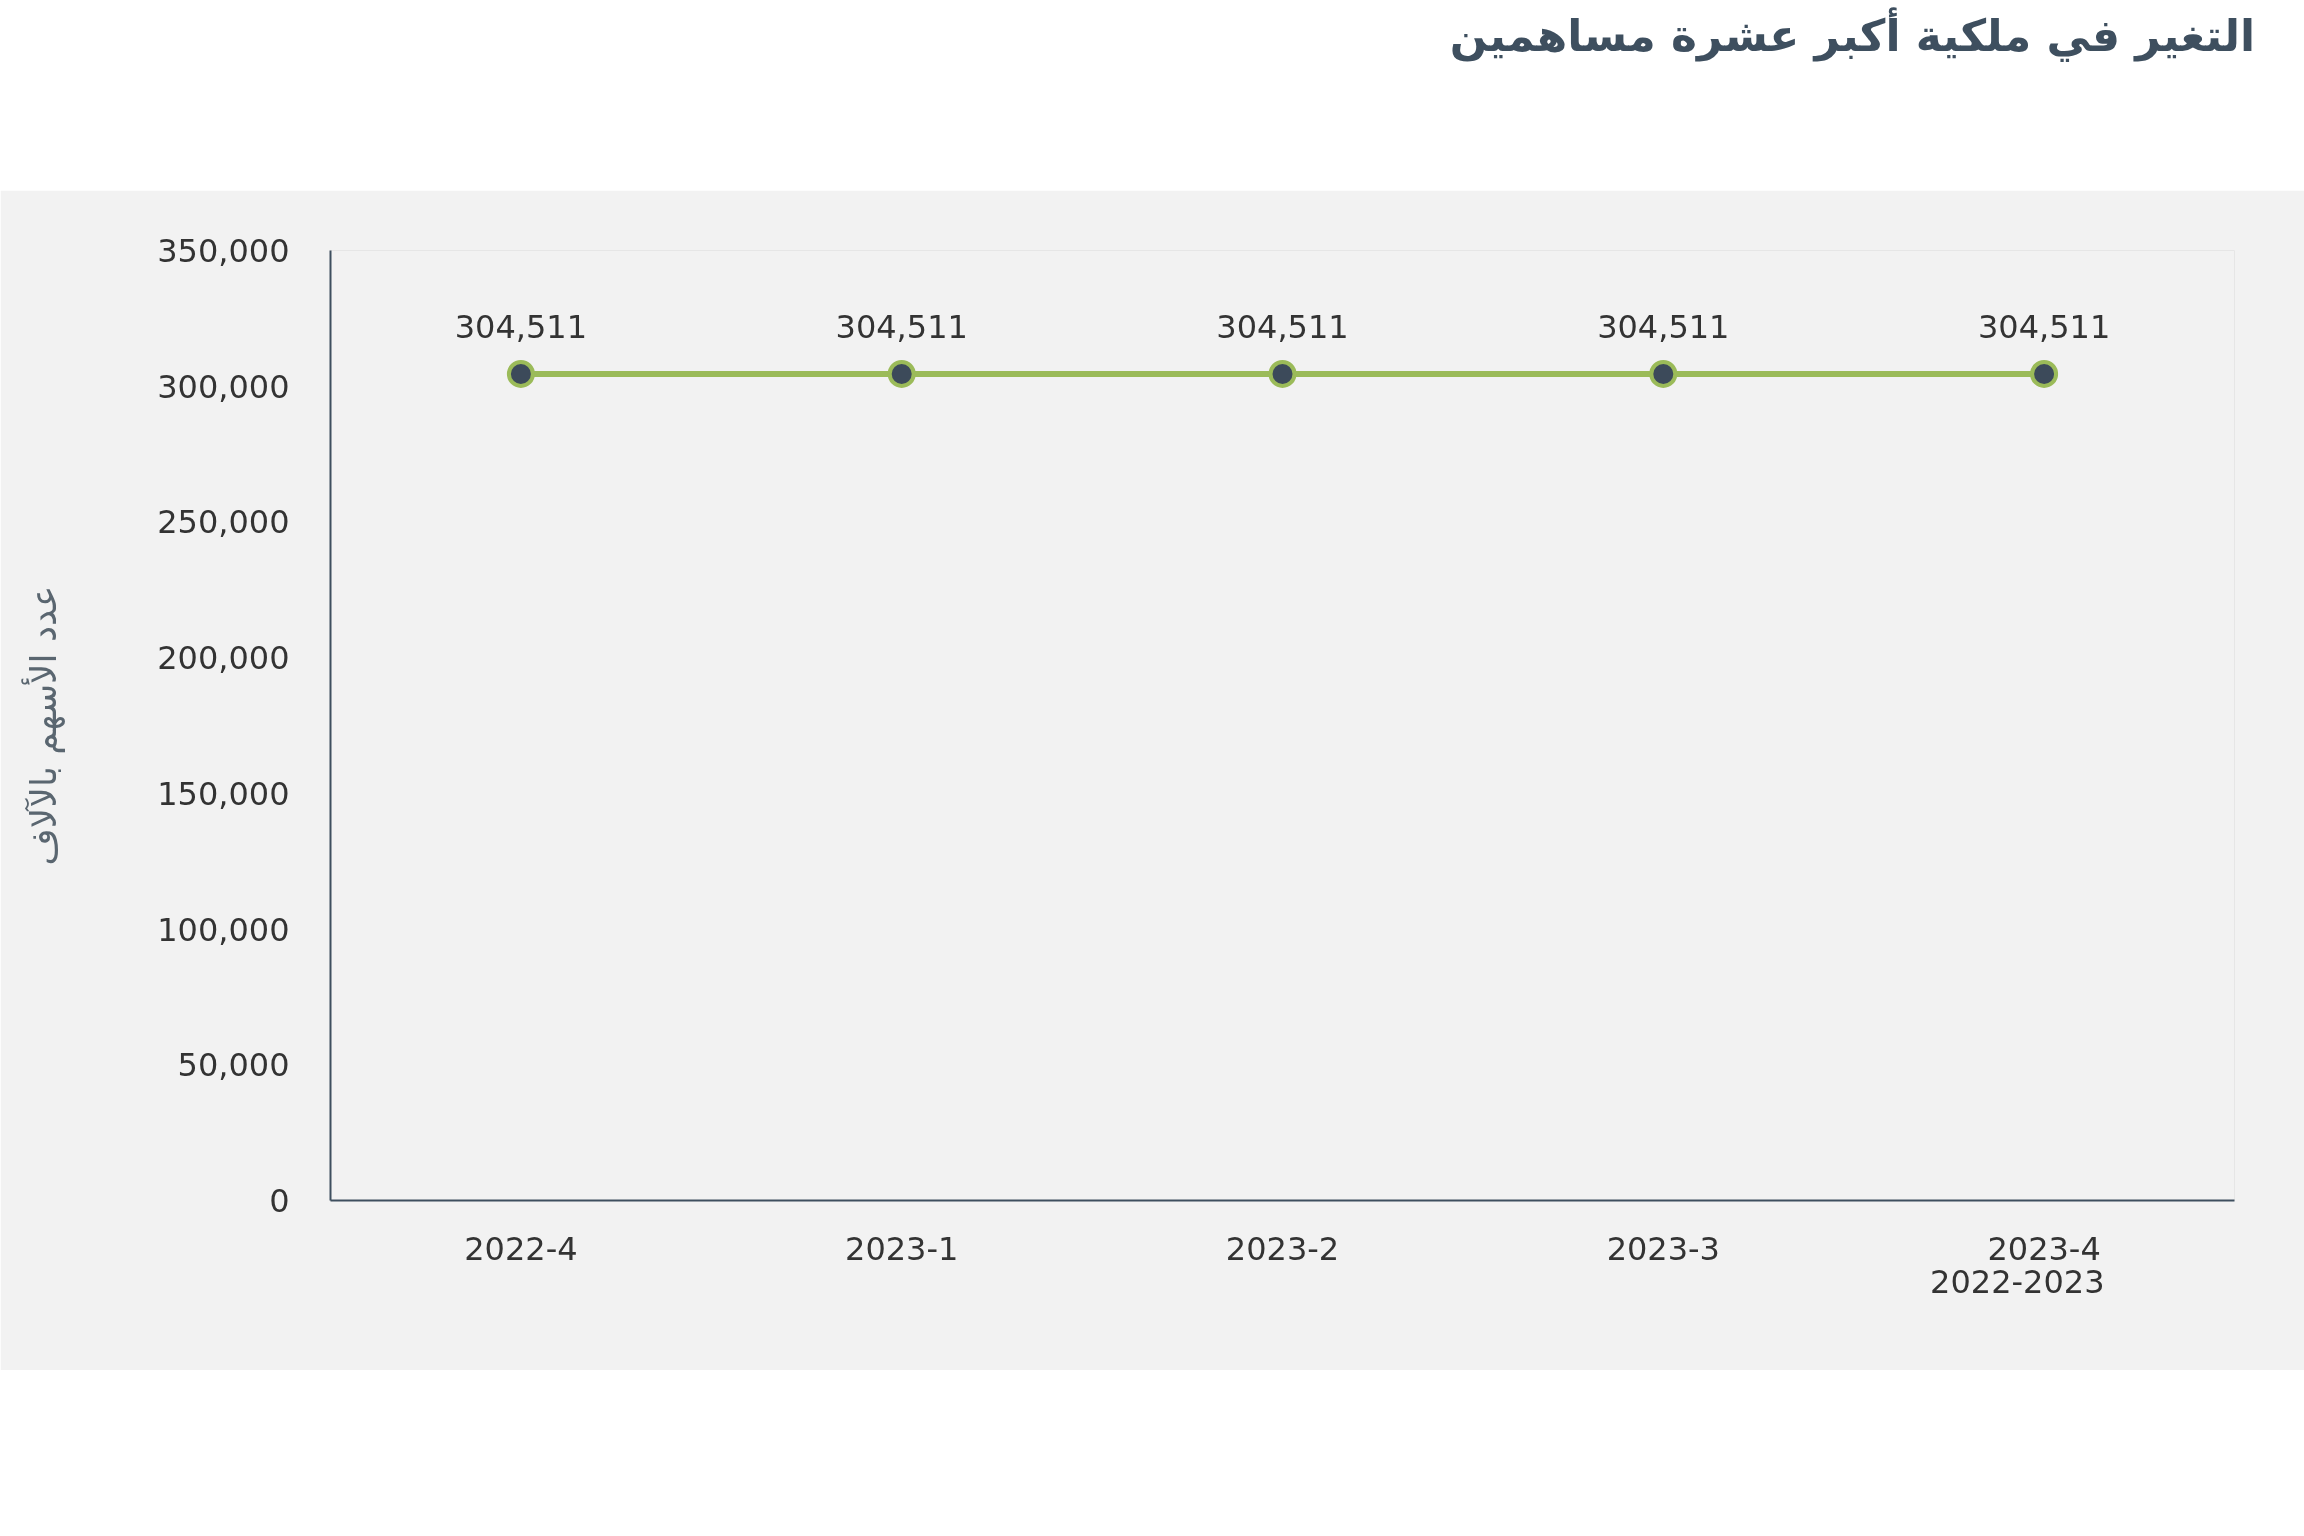 Image resolution: width=2304 pixels, height=1536 pixels. Describe the element at coordinates (521, 1248) in the screenshot. I see `x-tick-label: 2022-4` at that location.